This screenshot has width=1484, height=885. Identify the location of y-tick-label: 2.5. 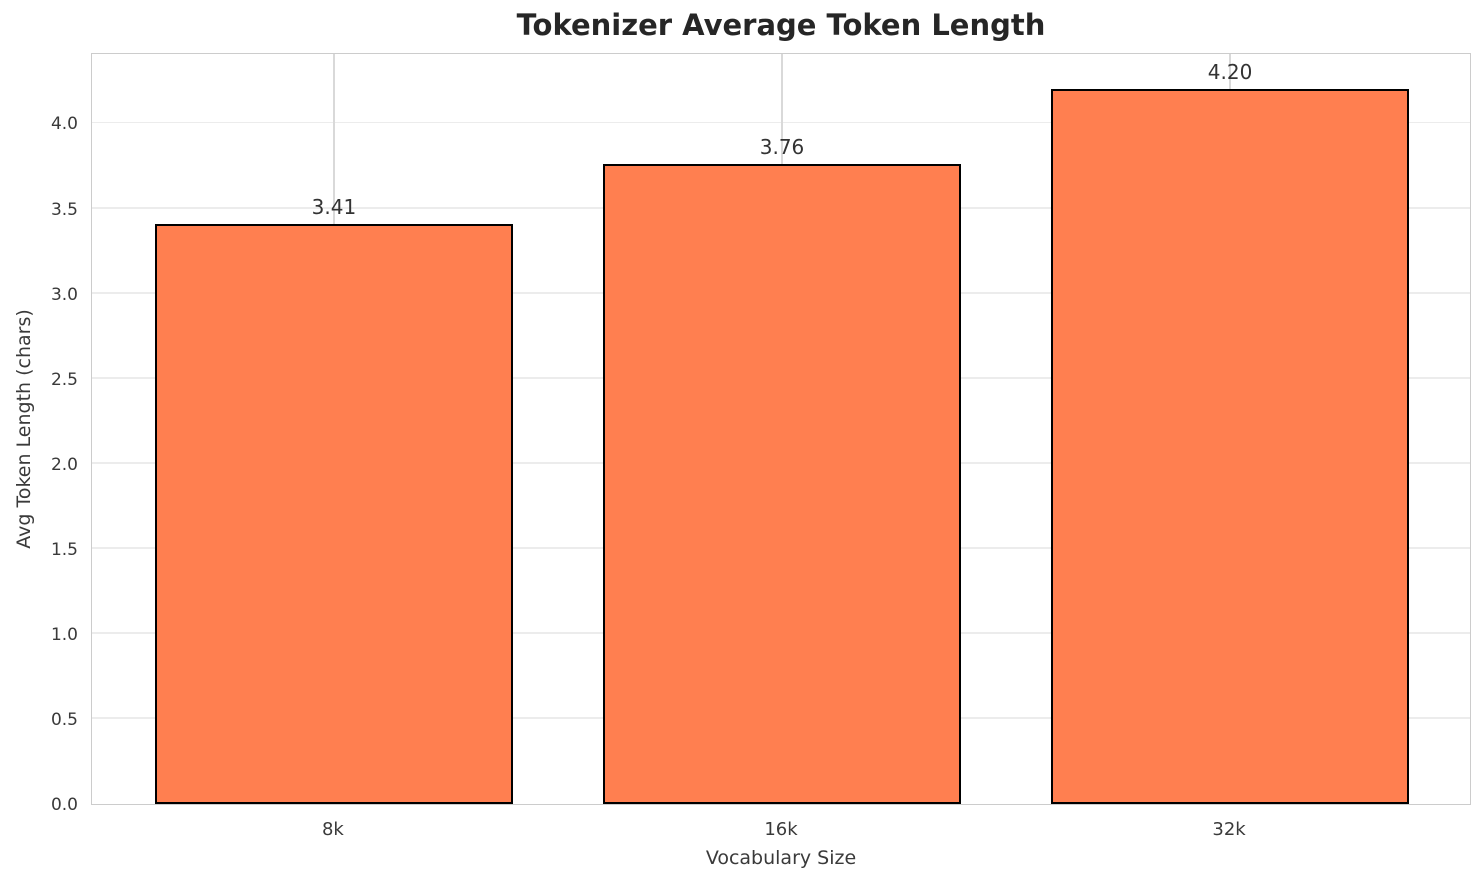
(64, 379).